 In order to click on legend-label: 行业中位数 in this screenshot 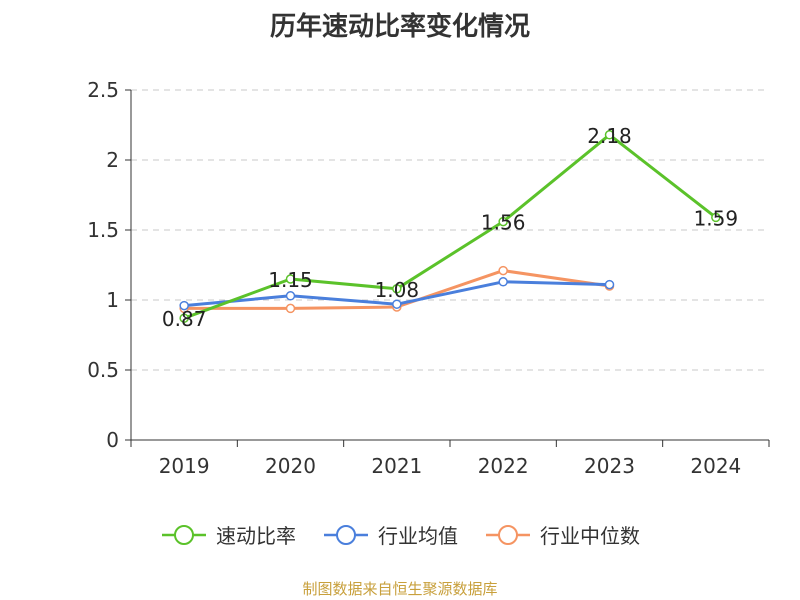, I will do `click(590, 536)`.